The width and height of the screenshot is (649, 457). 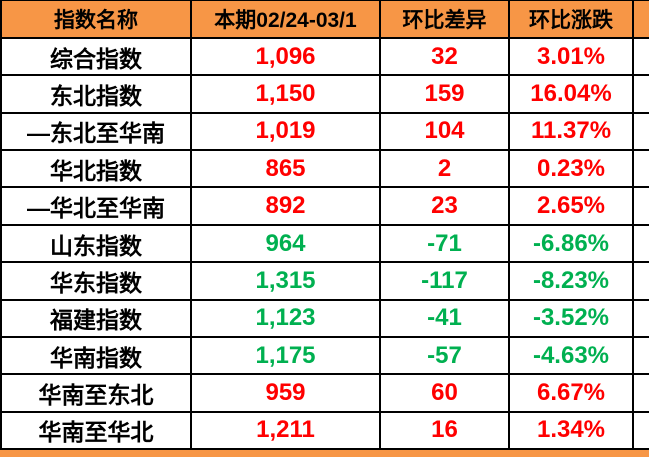 I want to click on index-diff-cell: 16, so click(x=444, y=430).